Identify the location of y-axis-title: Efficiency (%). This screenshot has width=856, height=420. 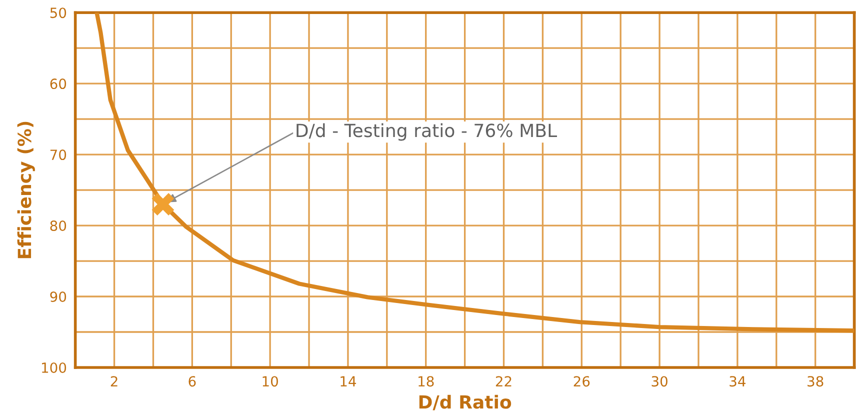
(26, 190).